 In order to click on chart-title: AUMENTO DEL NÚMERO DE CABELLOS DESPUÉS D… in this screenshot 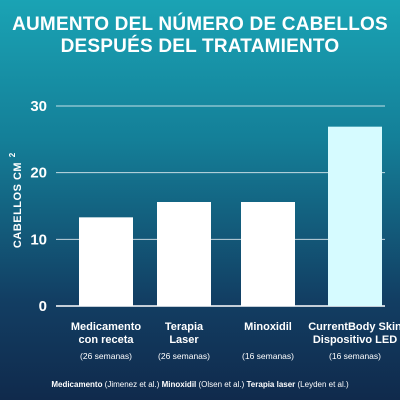, I will do `click(200, 36)`.